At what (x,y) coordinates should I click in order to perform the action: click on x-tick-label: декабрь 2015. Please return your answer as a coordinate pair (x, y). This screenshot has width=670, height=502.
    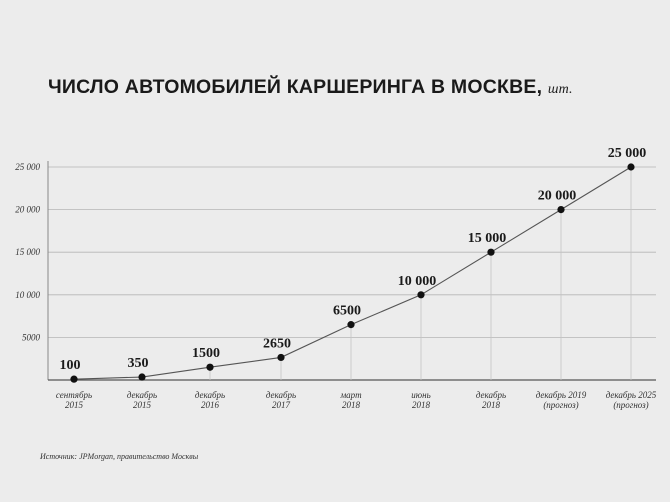
    Looking at the image, I should click on (142, 400).